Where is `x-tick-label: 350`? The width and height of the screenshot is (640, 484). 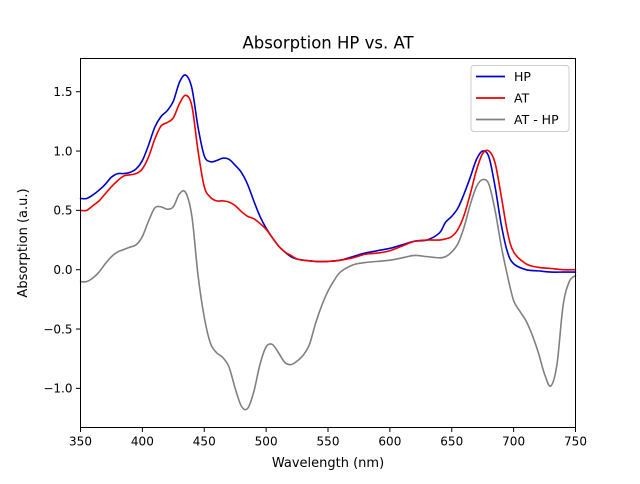
x-tick-label: 350 is located at coordinates (80, 442).